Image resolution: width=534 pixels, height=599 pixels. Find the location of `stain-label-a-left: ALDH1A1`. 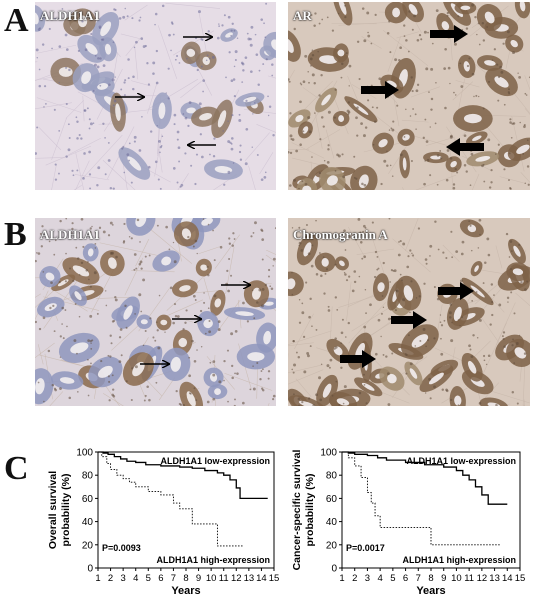

stain-label-a-left: ALDH1A1 is located at coordinates (70, 15).